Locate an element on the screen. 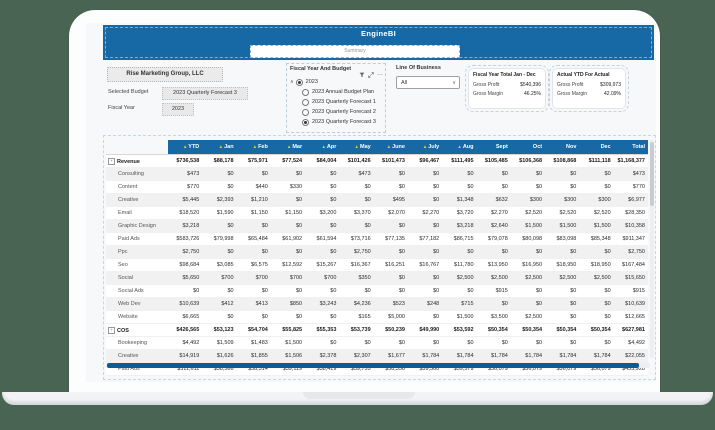 The image size is (715, 430). kpi-card-rows: Gross Profit $540,396 Gross Margin 46.25% is located at coordinates (507, 90).